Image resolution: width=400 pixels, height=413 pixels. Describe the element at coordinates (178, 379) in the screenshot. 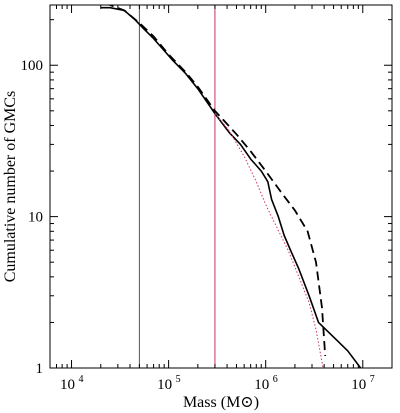

I see `x-tick-exponent: 5` at that location.